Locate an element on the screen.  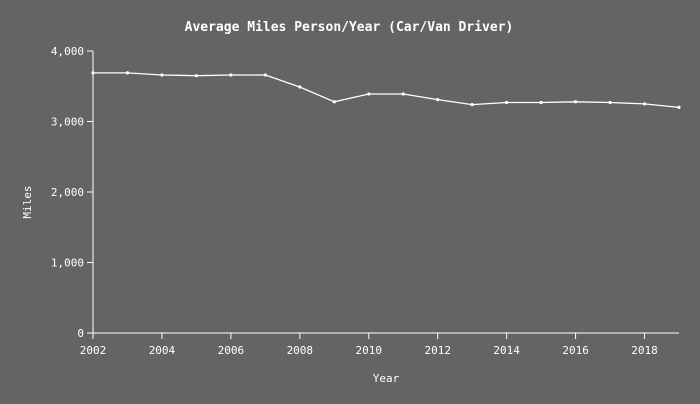
series-line is located at coordinates (386, 90).